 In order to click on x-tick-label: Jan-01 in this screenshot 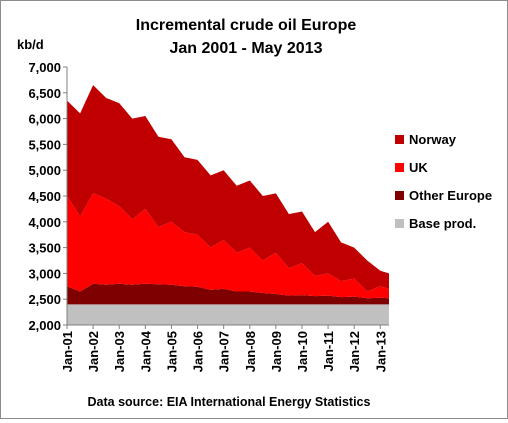, I will do `click(67, 351)`.